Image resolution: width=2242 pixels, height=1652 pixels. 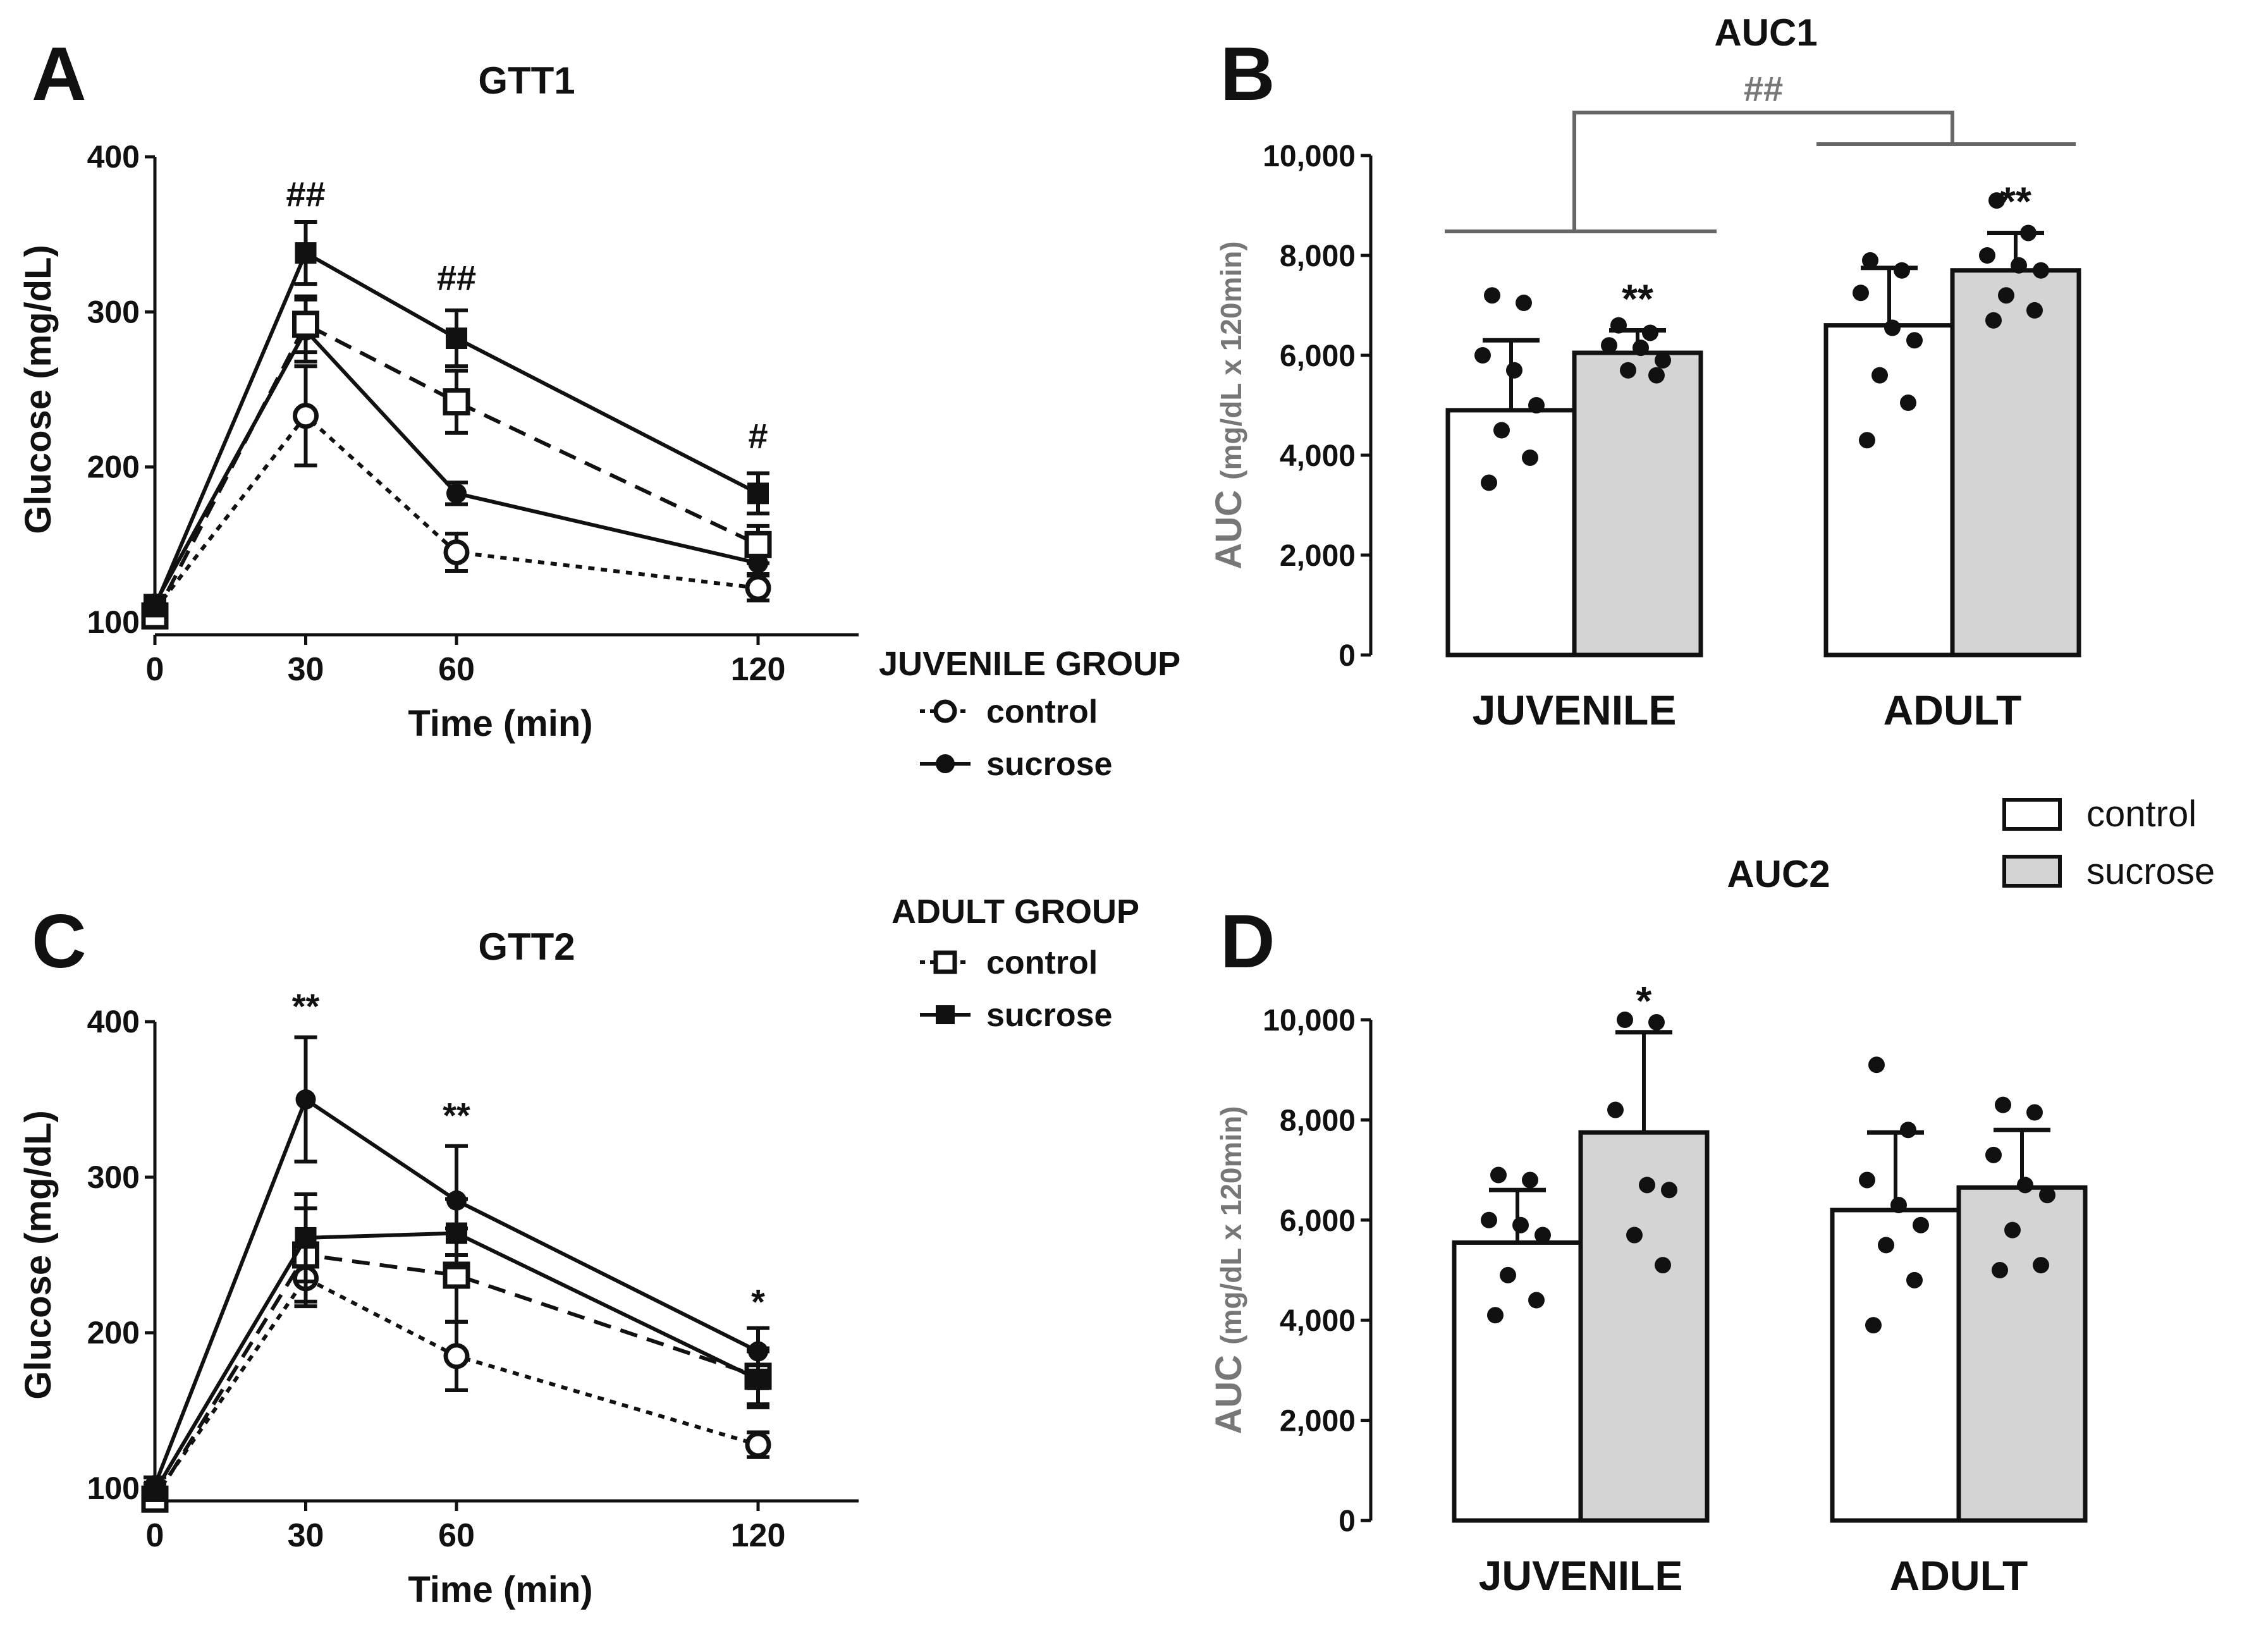 I want to click on legend-filled-circle-marker, so click(x=945, y=763).